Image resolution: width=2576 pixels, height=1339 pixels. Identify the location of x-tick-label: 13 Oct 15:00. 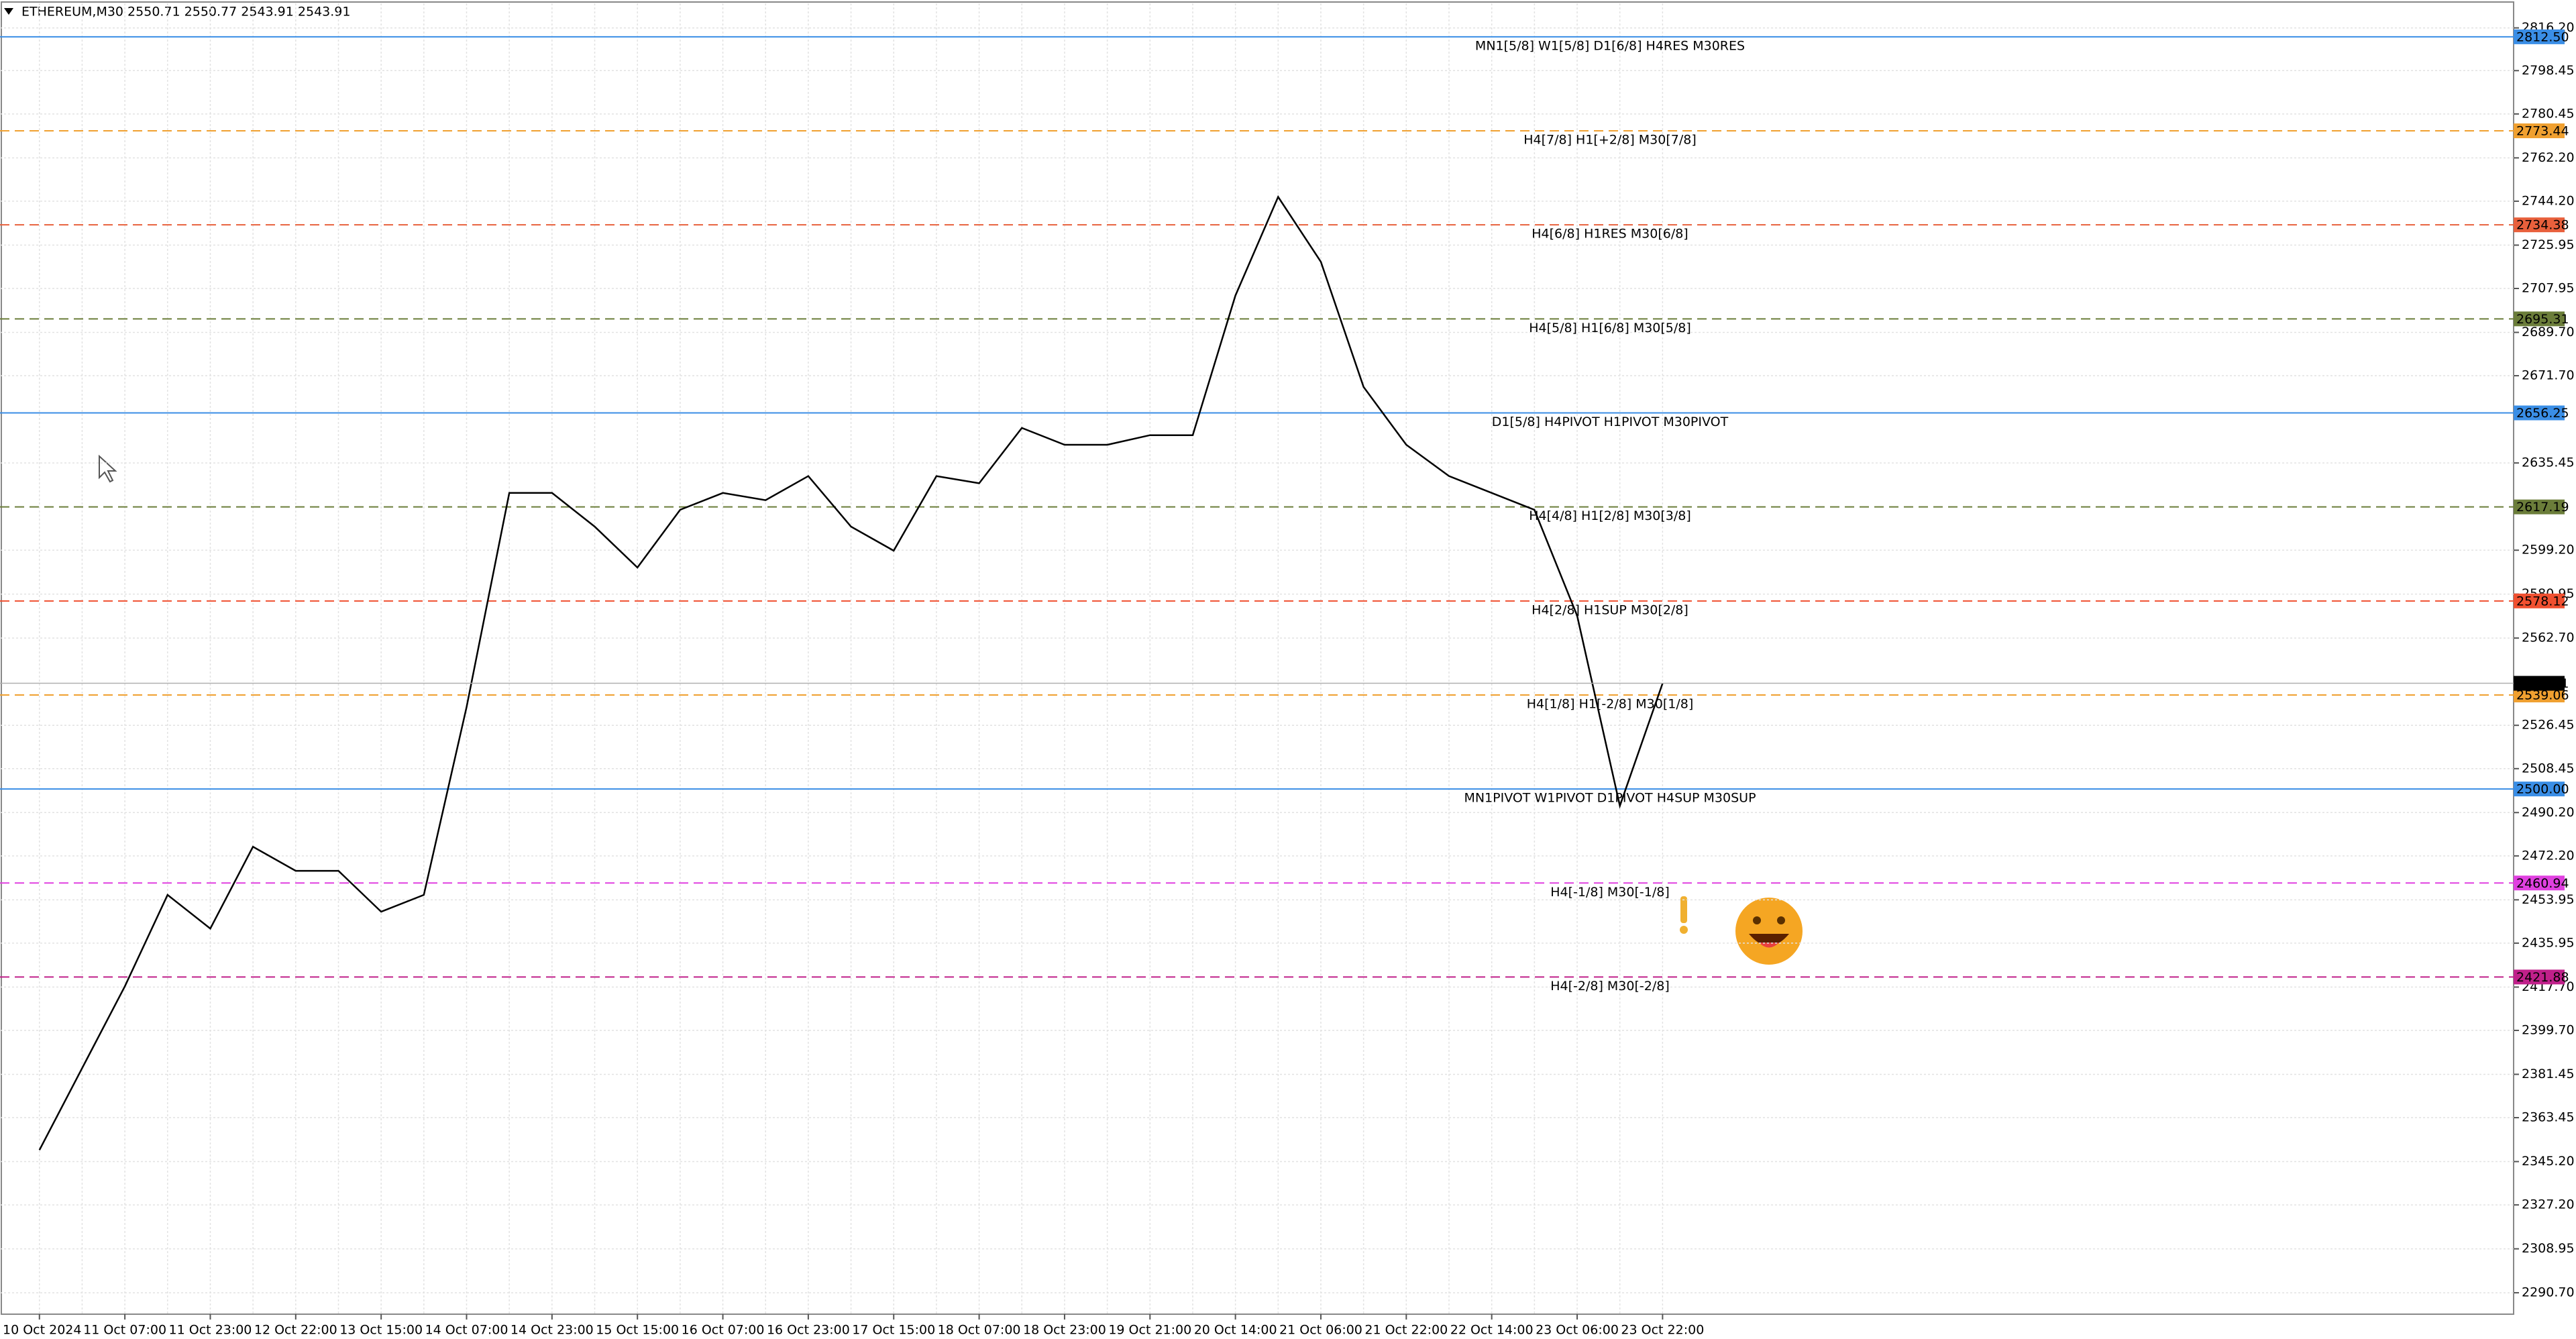
(381, 1330).